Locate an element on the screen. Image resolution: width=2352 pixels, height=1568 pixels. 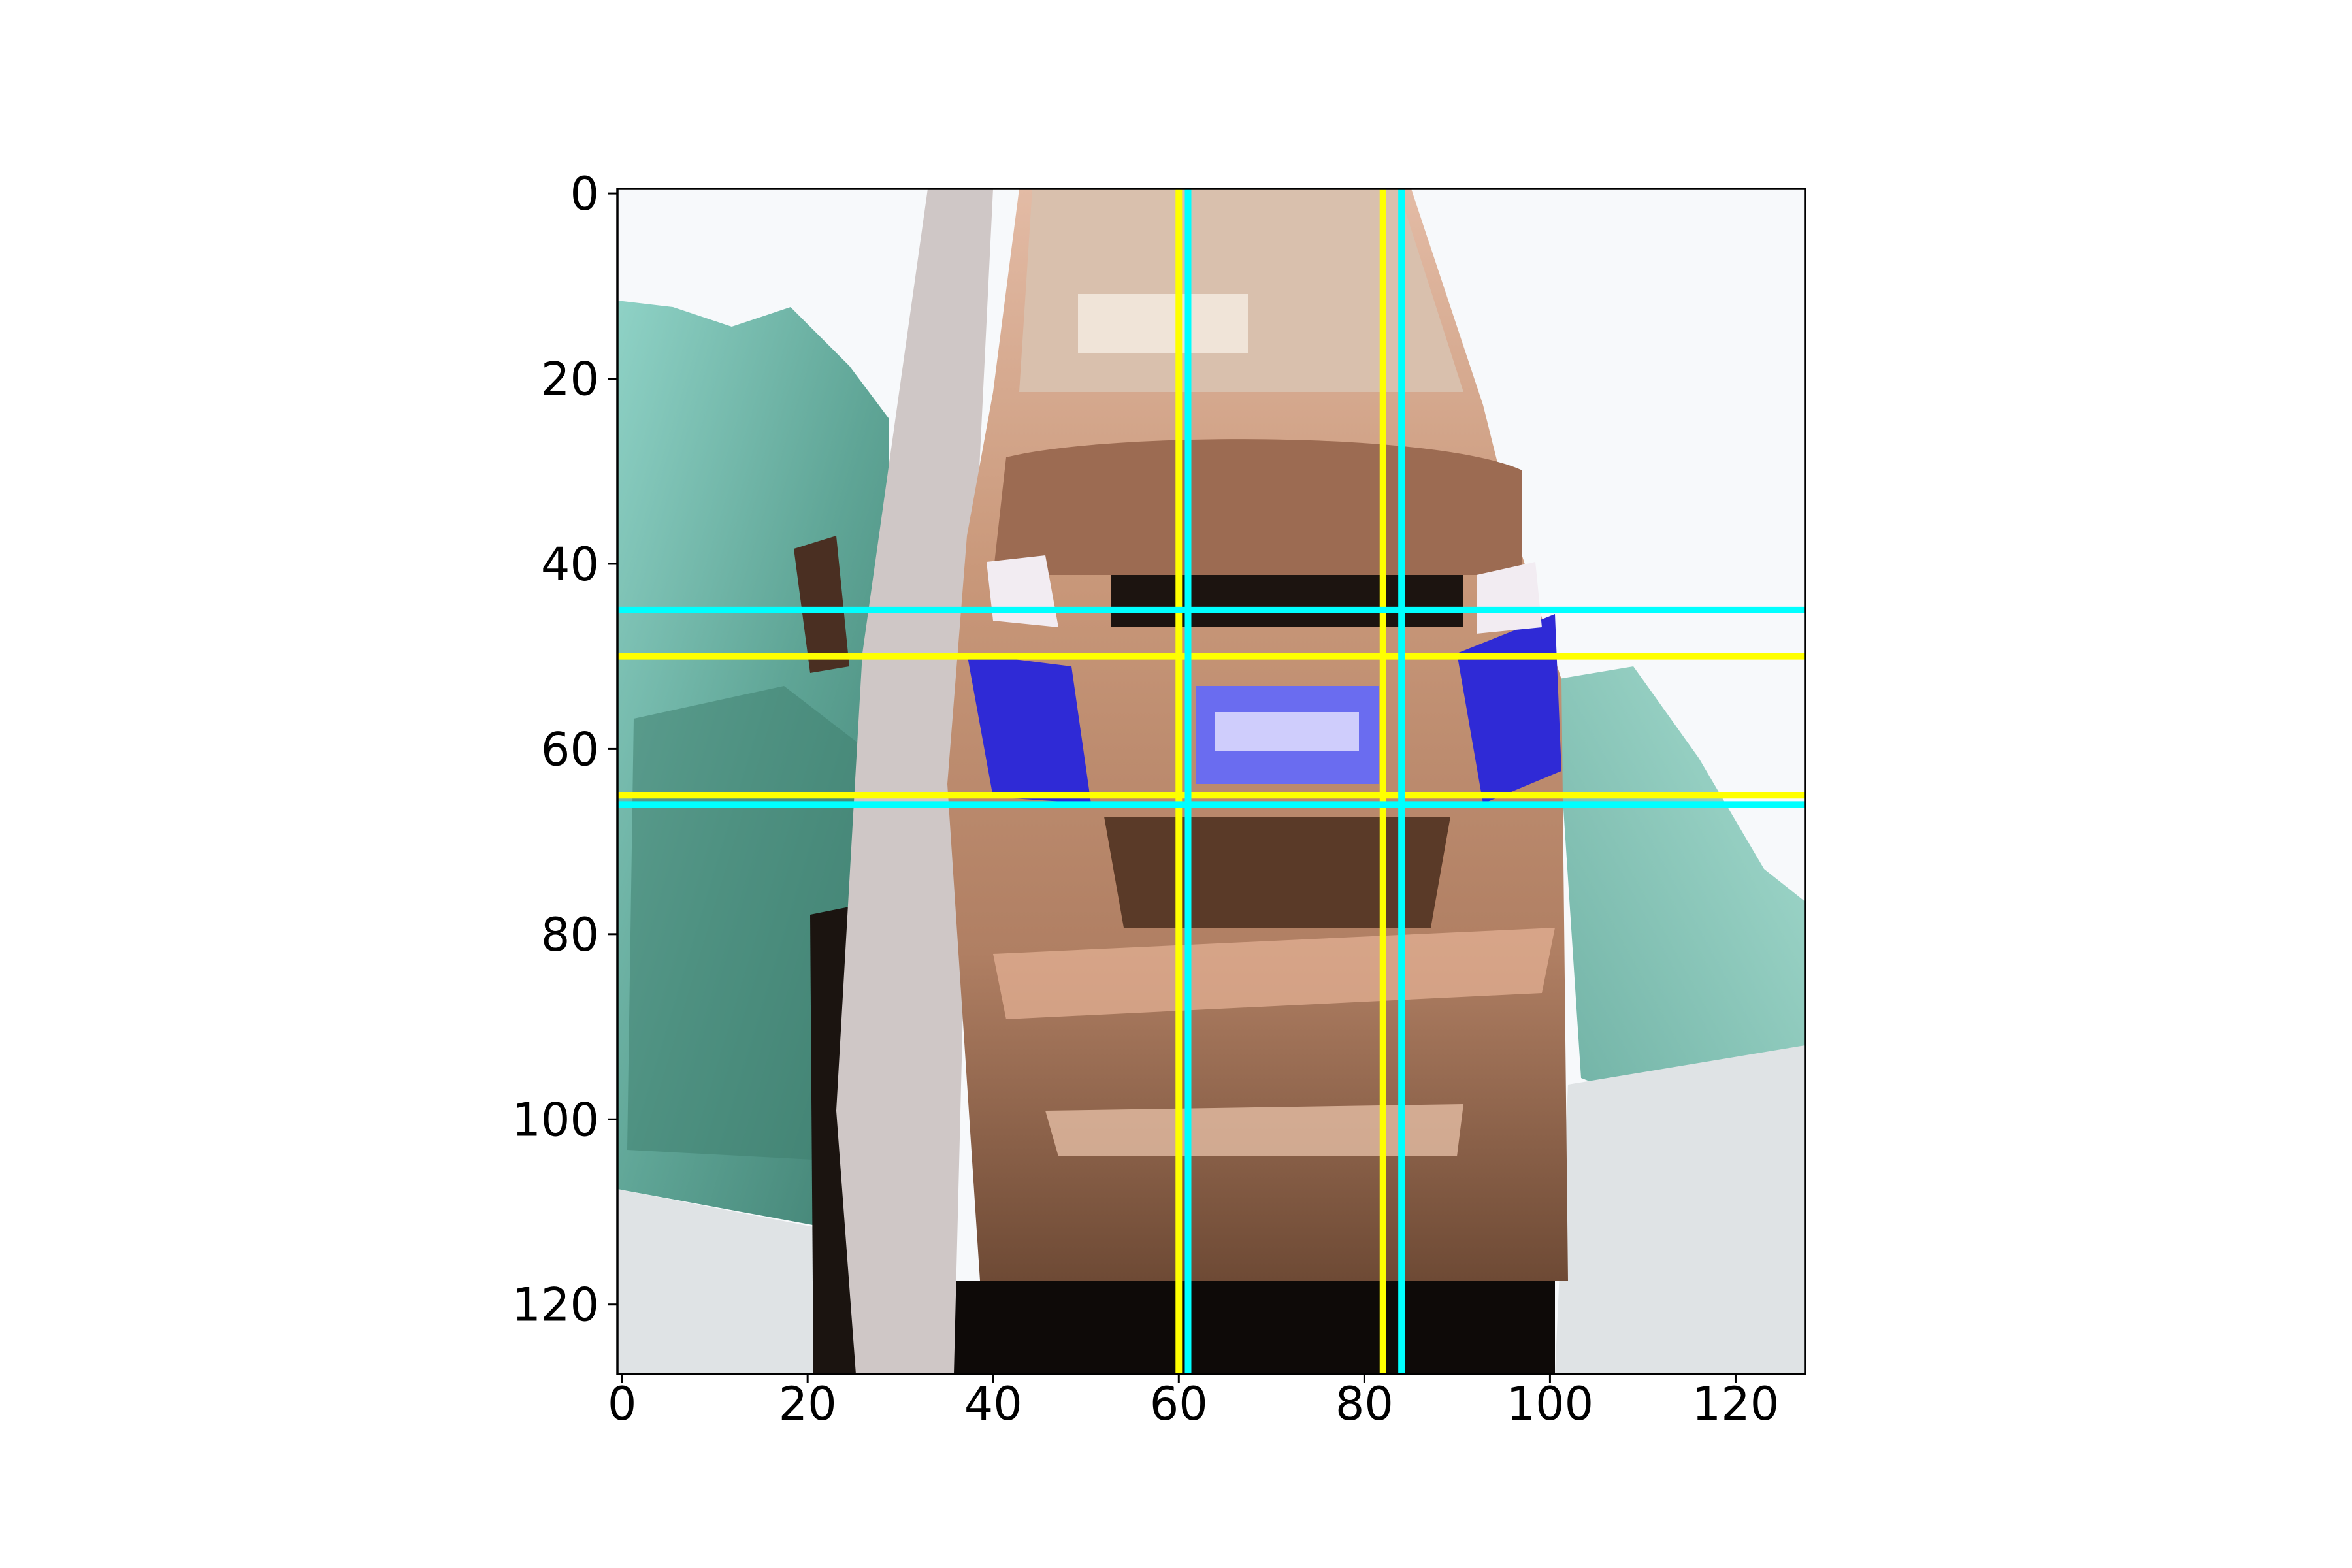
x-tick-label-100: 100 is located at coordinates (1550, 1404).